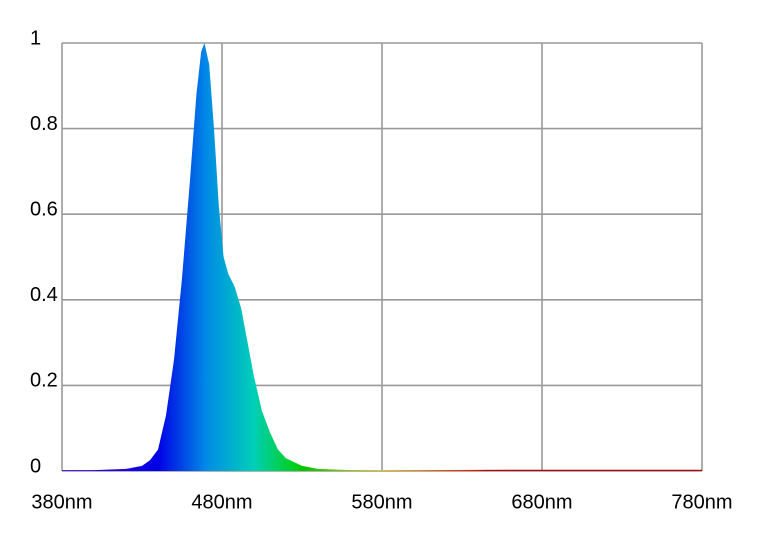 The height and width of the screenshot is (549, 768). I want to click on x-tick-label: 580nm, so click(381, 502).